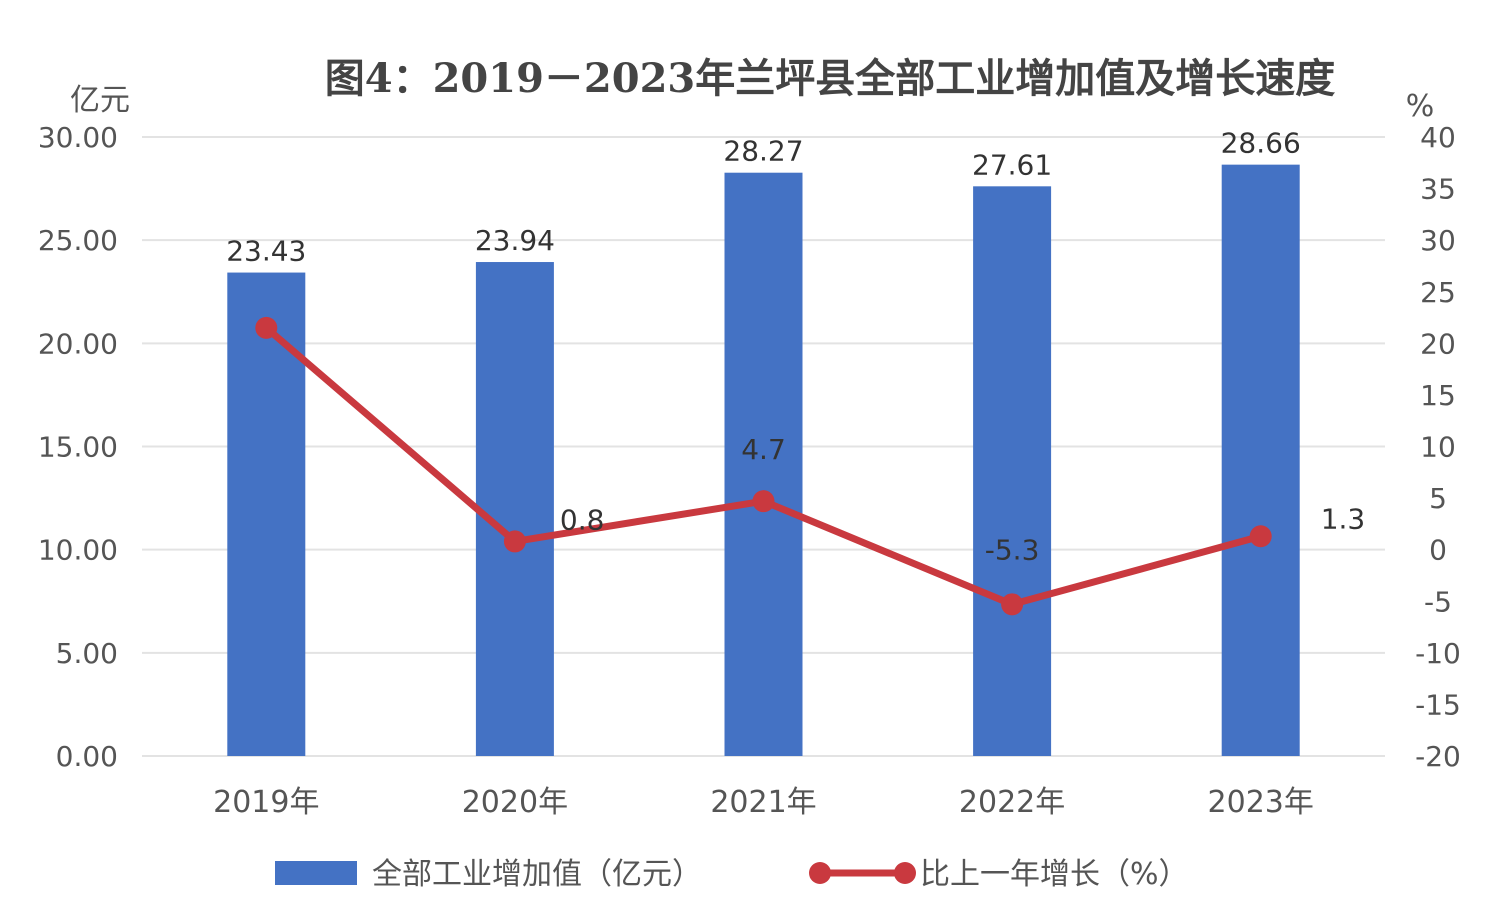  I want to click on right-tick-label: 25, so click(1438, 292).